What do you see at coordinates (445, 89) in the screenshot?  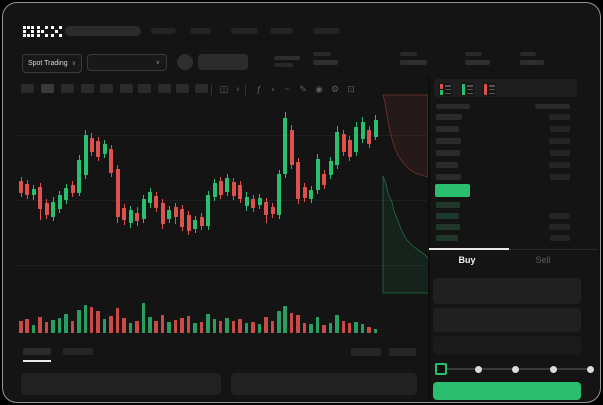 I see `book-all-icon` at bounding box center [445, 89].